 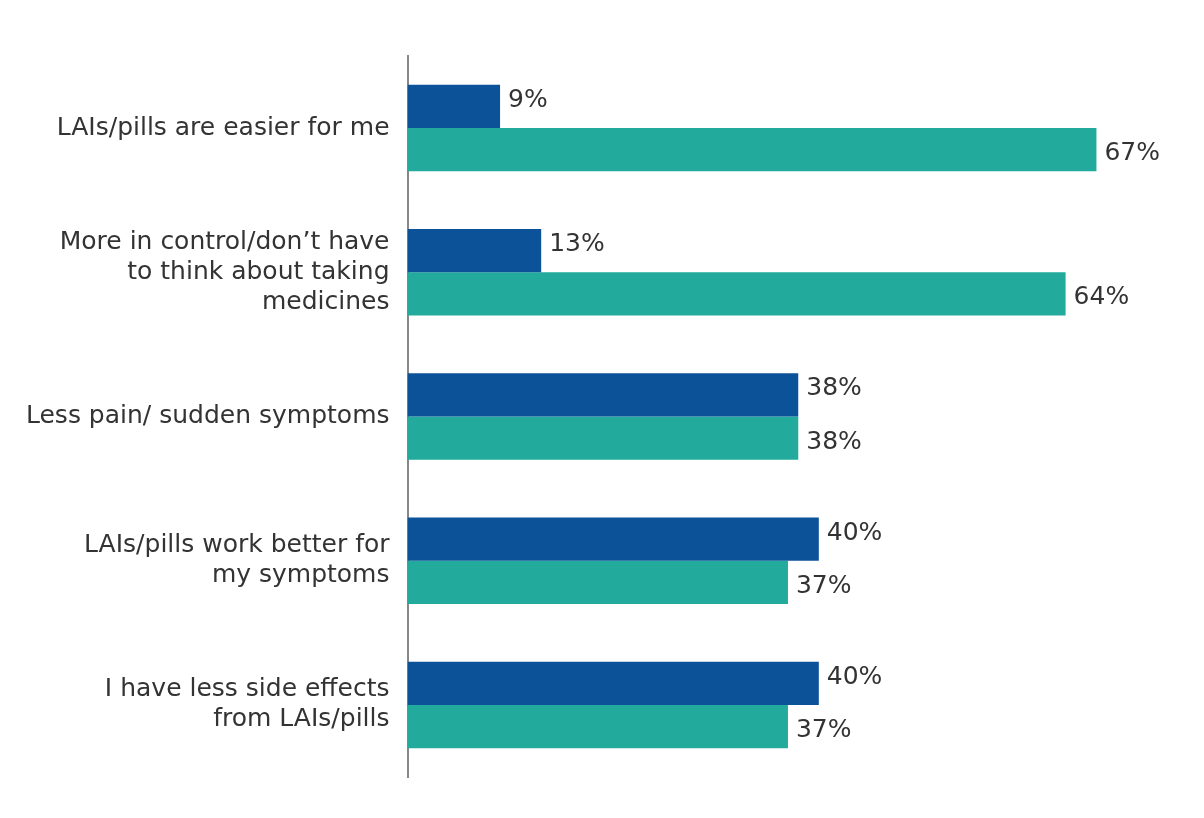 What do you see at coordinates (208, 414) in the screenshot?
I see `y-tick-label: Less pain/ sudden symptoms` at bounding box center [208, 414].